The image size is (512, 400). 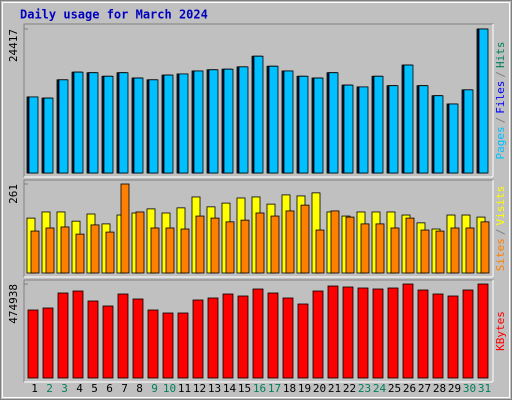 I want to click on x-tick-label: 20, so click(x=319, y=388).